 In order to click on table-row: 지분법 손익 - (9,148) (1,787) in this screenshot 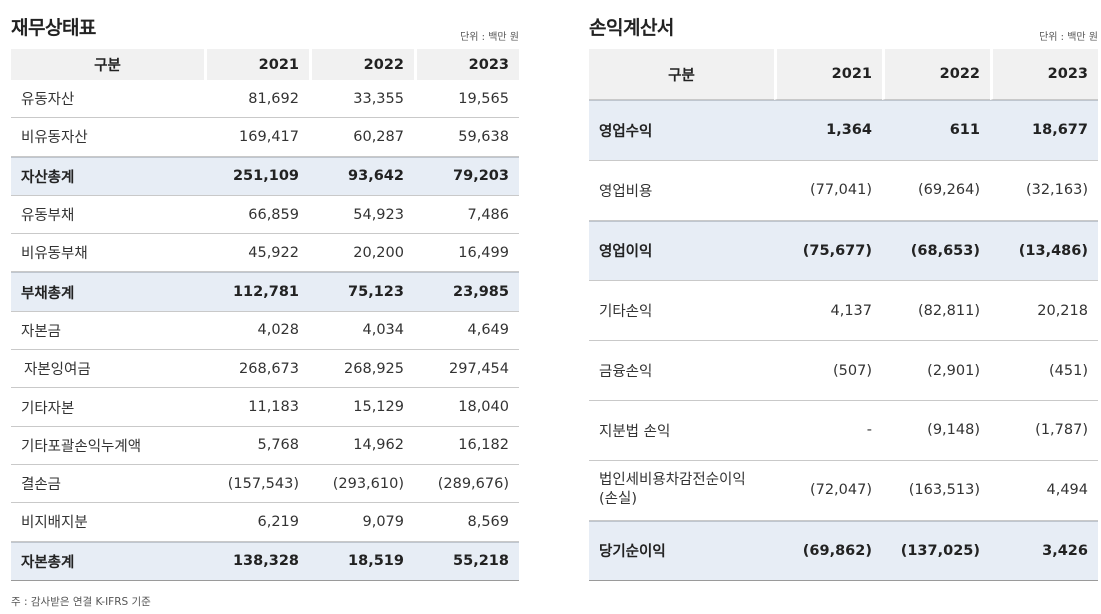, I will do `click(843, 431)`.